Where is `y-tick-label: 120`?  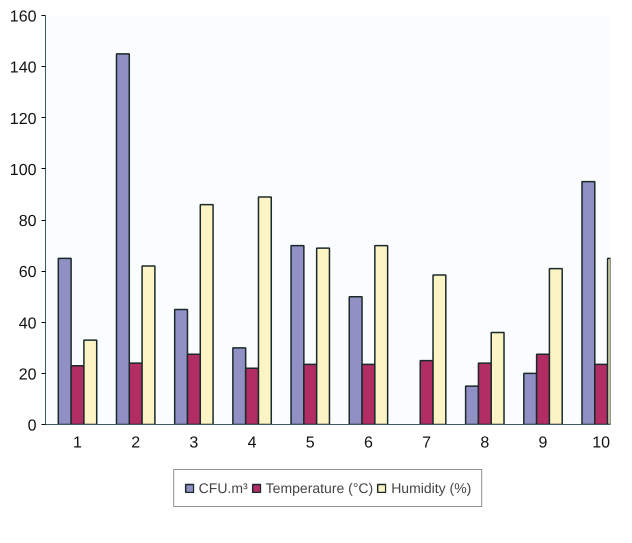 y-tick-label: 120 is located at coordinates (23, 119).